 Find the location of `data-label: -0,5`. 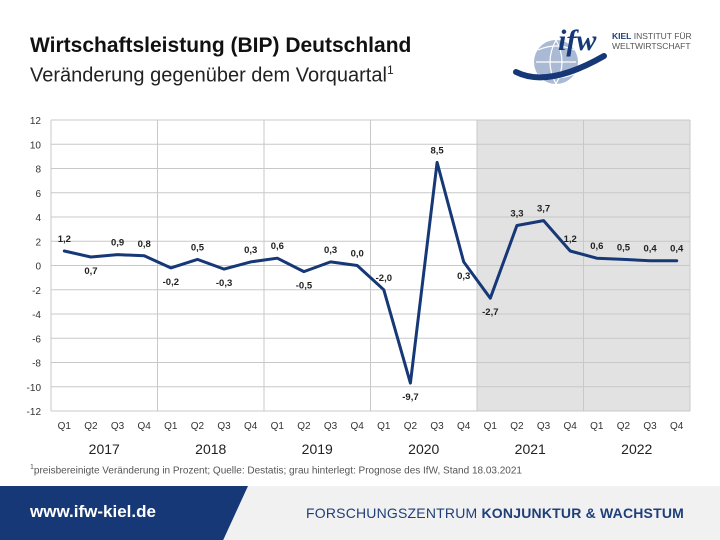

data-label: -0,5 is located at coordinates (304, 286).